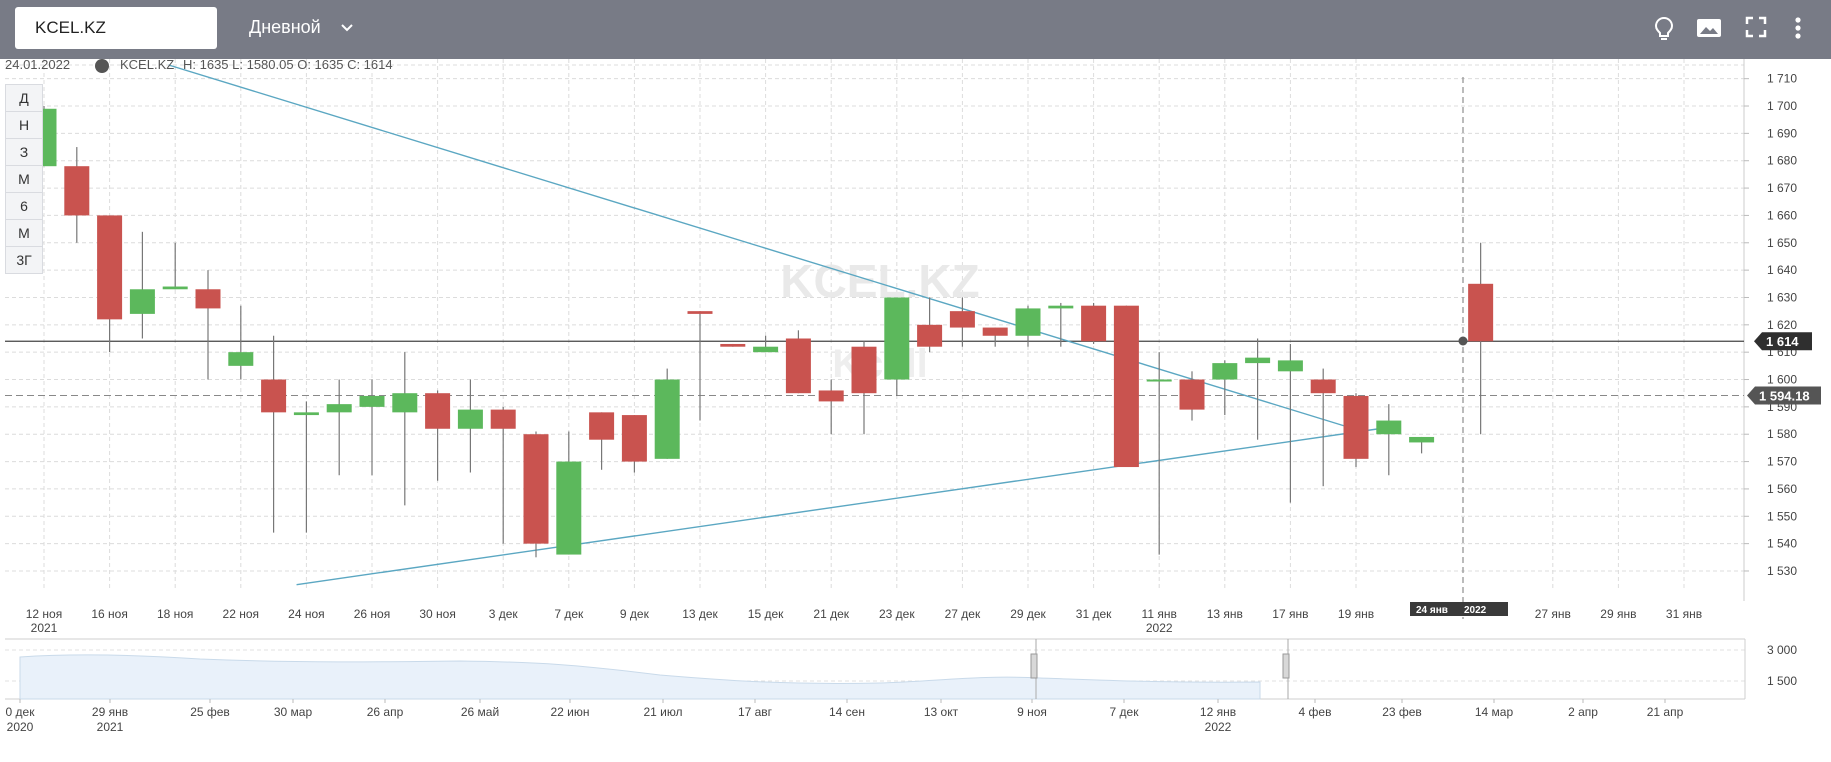 The height and width of the screenshot is (762, 1831). What do you see at coordinates (1782, 434) in the screenshot?
I see `y-tick-label: 1 580` at bounding box center [1782, 434].